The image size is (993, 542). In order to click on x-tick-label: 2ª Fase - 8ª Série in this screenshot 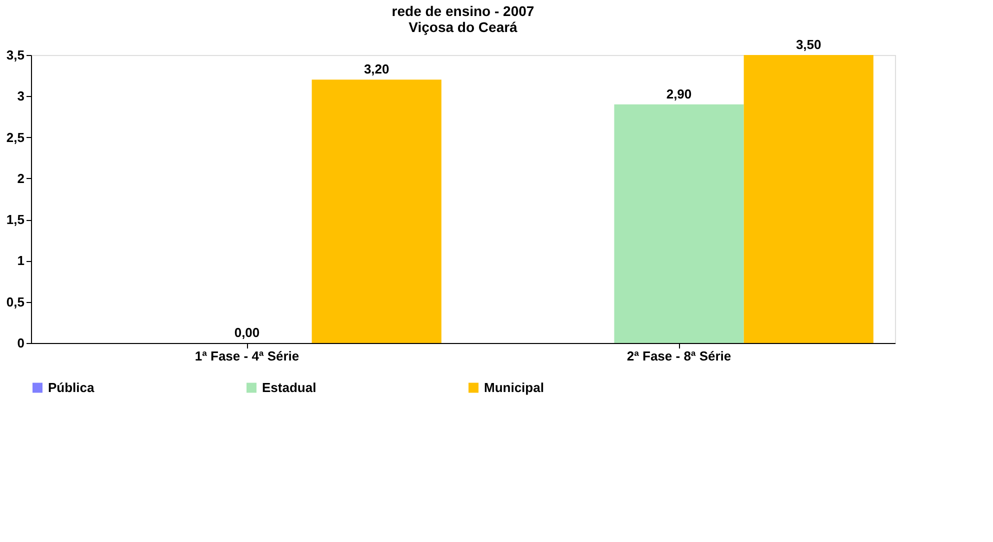, I will do `click(679, 356)`.